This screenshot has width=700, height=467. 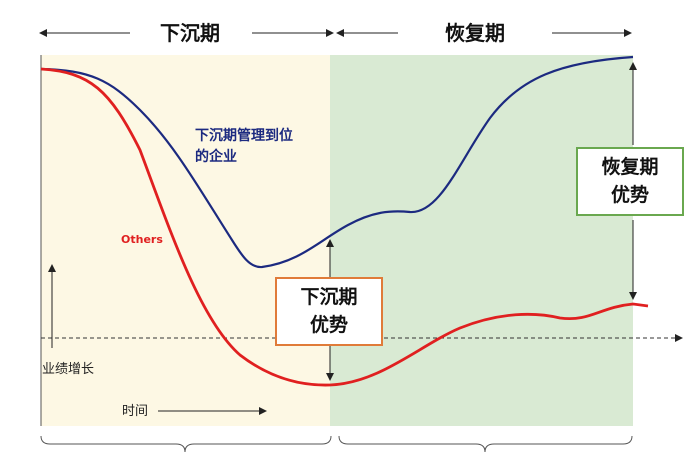 I want to click on downturn-advantage-box: 下沉期 优势, so click(x=329, y=311).